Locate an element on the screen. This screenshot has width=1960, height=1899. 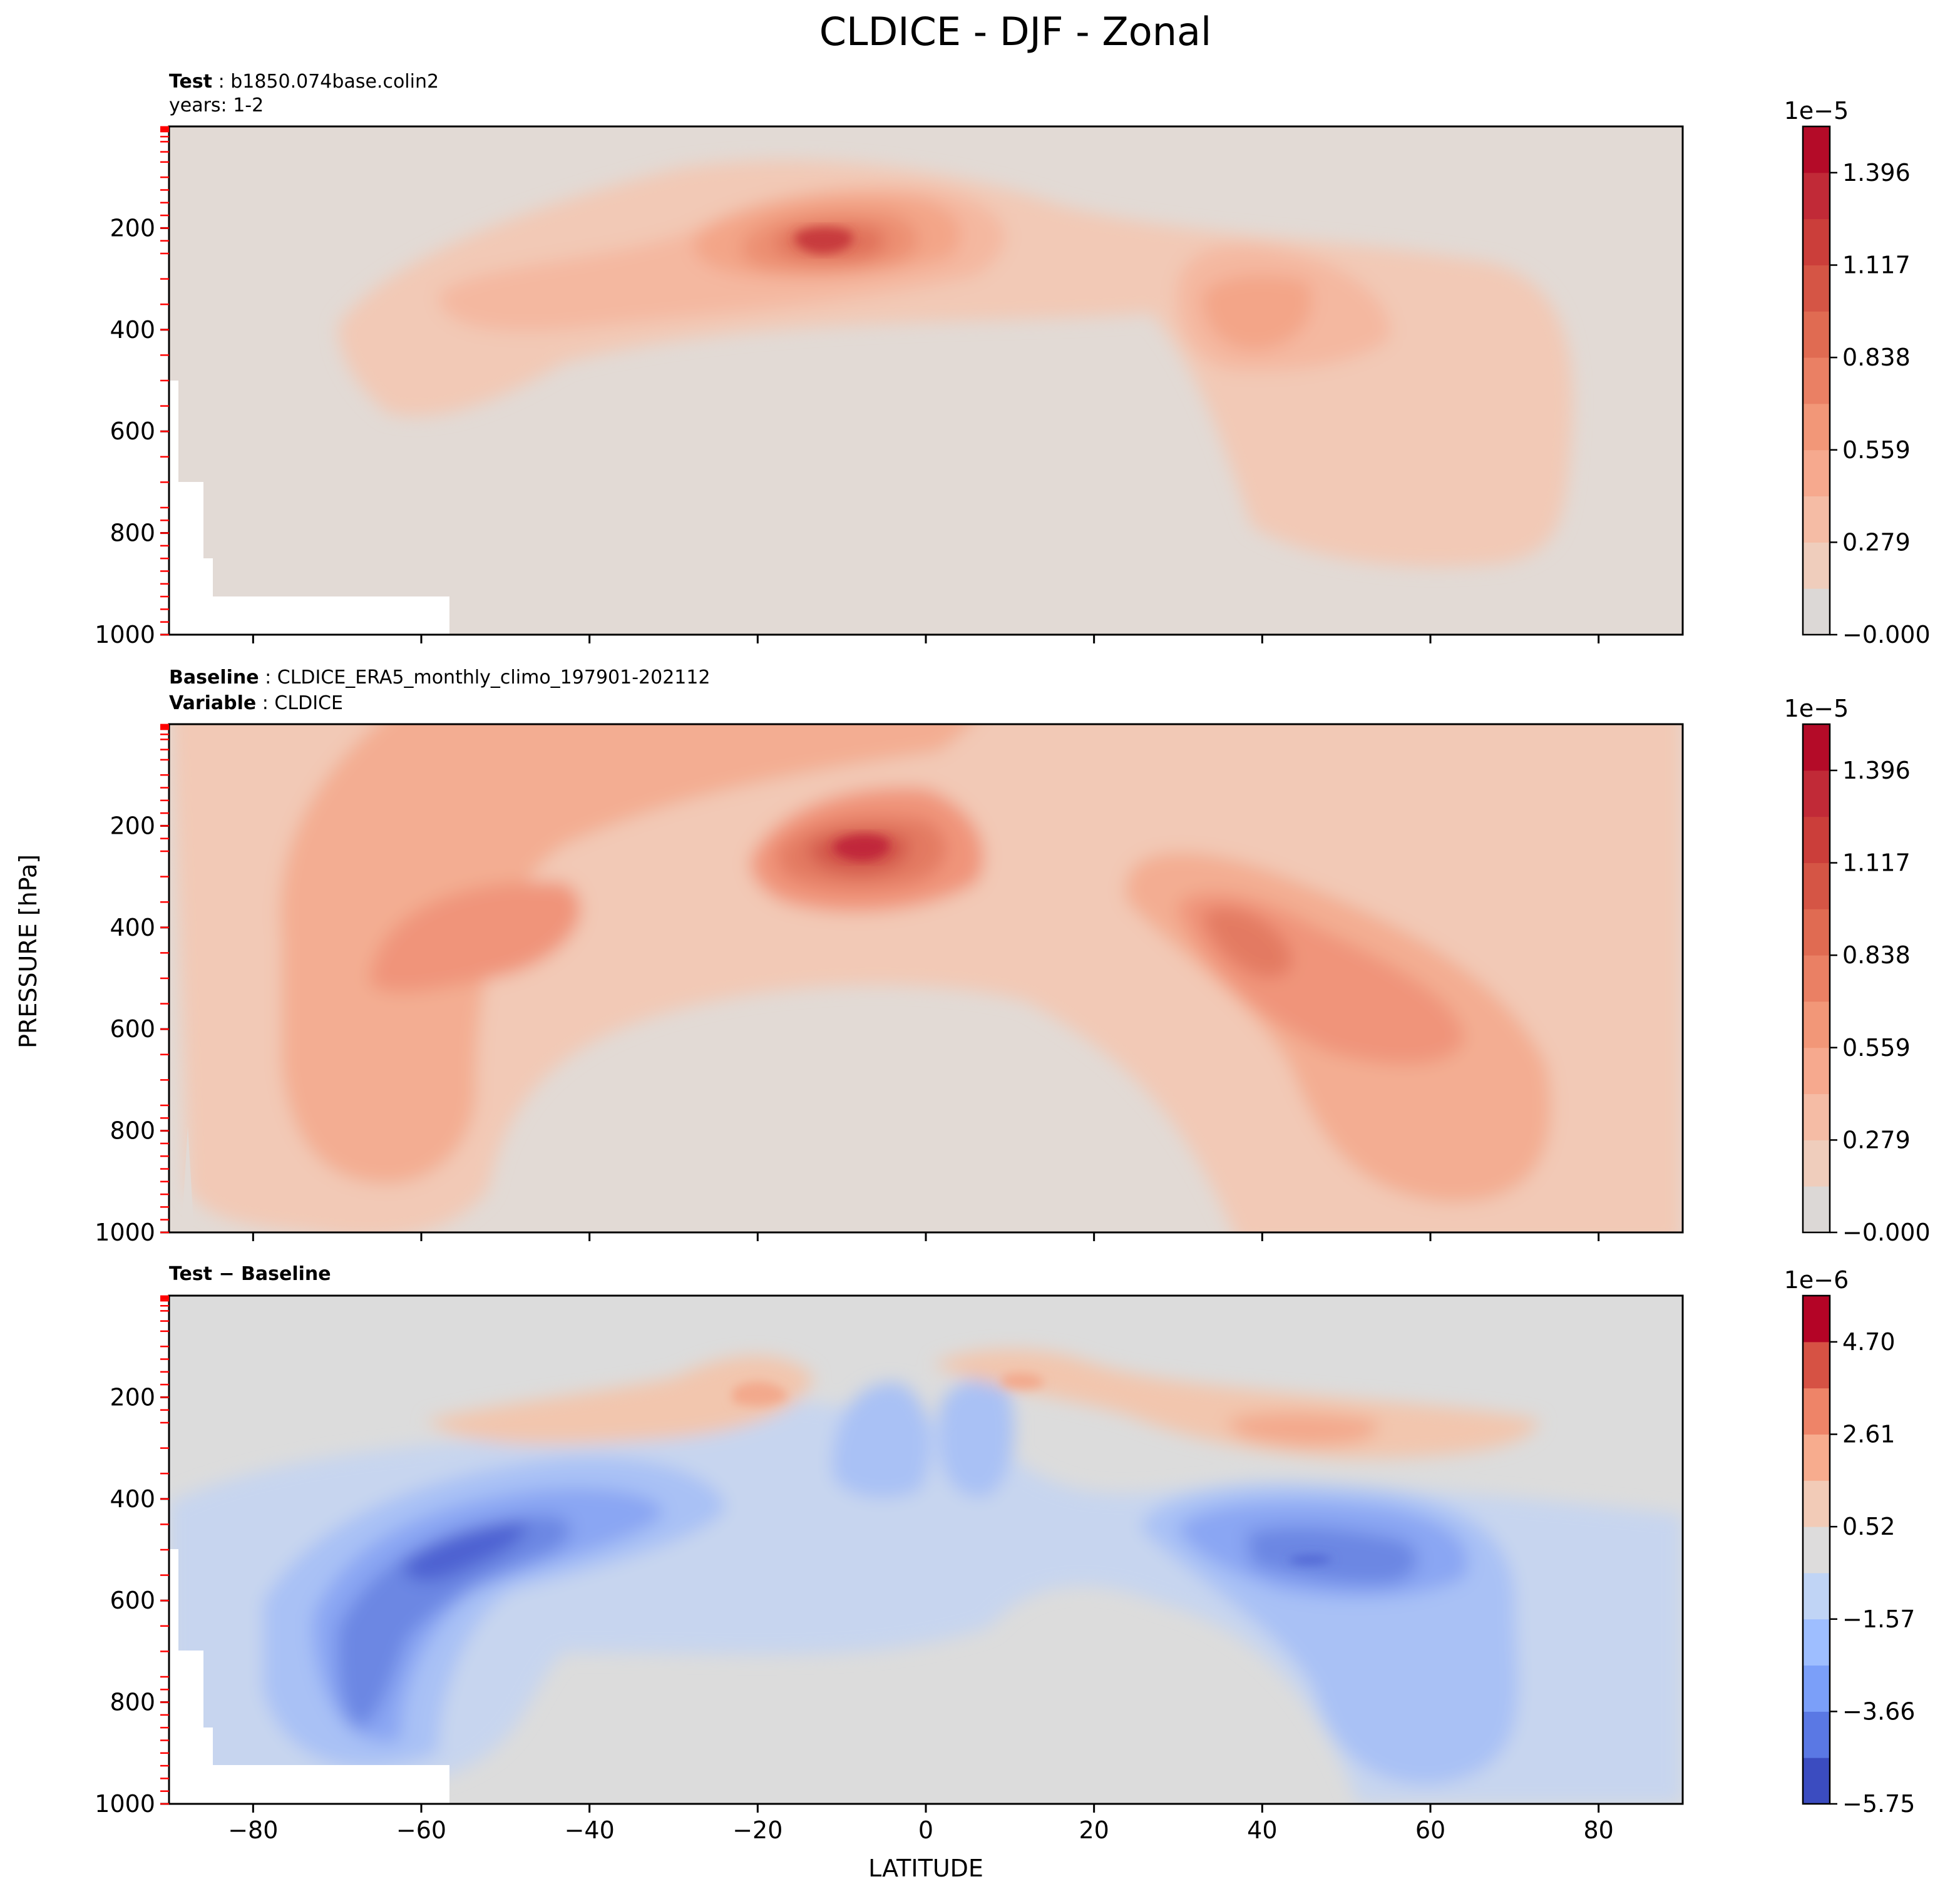
colorbar-tick-label: 0.52 is located at coordinates (1869, 1527).